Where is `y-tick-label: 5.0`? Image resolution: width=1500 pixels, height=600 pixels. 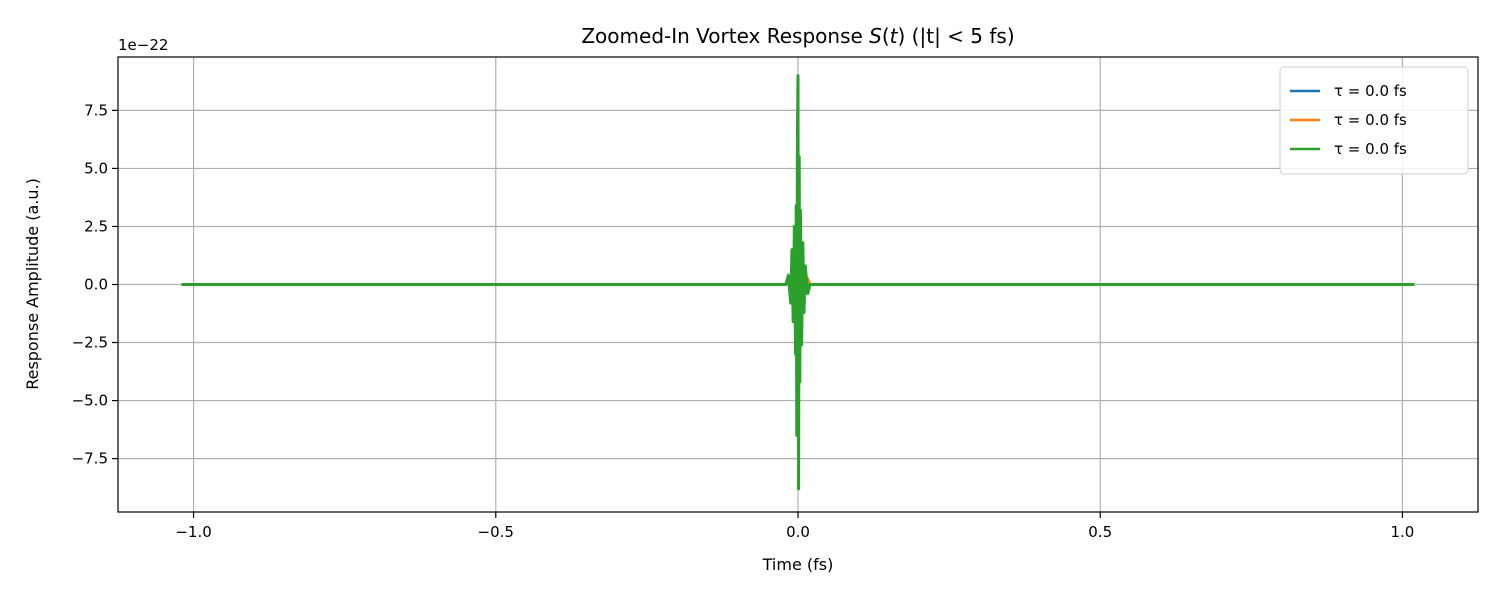 y-tick-label: 5.0 is located at coordinates (96, 168).